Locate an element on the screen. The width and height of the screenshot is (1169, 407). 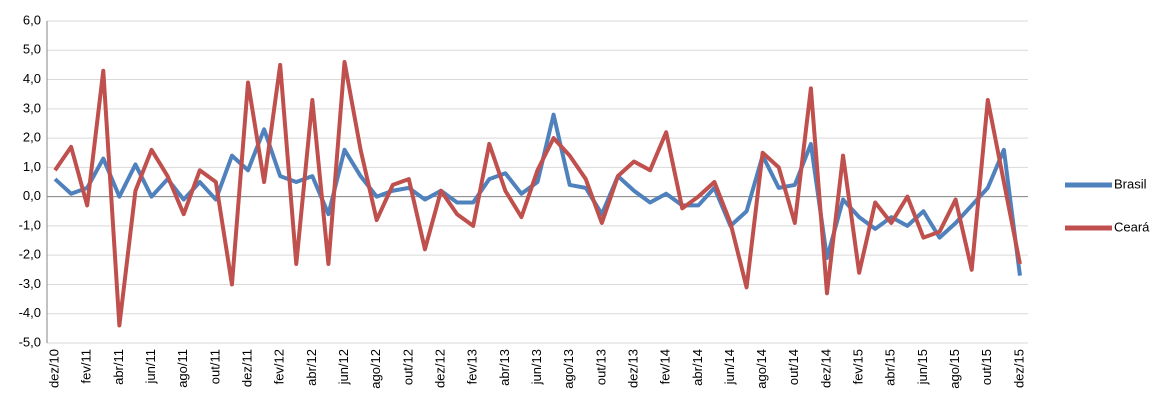
x-tick-label: dez/11 is located at coordinates (246, 368).